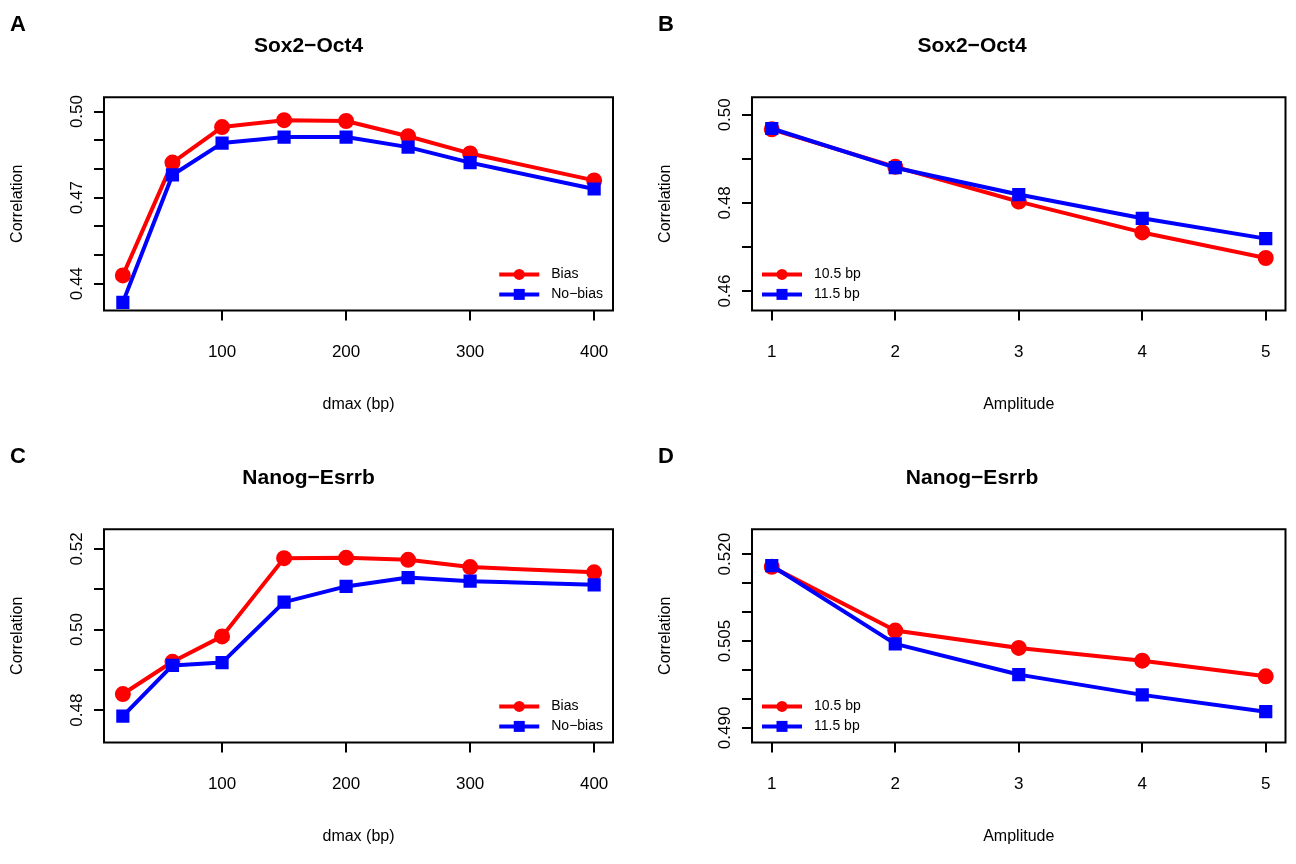 The height and width of the screenshot is (864, 1296). Describe the element at coordinates (18, 456) in the screenshot. I see `text: C` at that location.